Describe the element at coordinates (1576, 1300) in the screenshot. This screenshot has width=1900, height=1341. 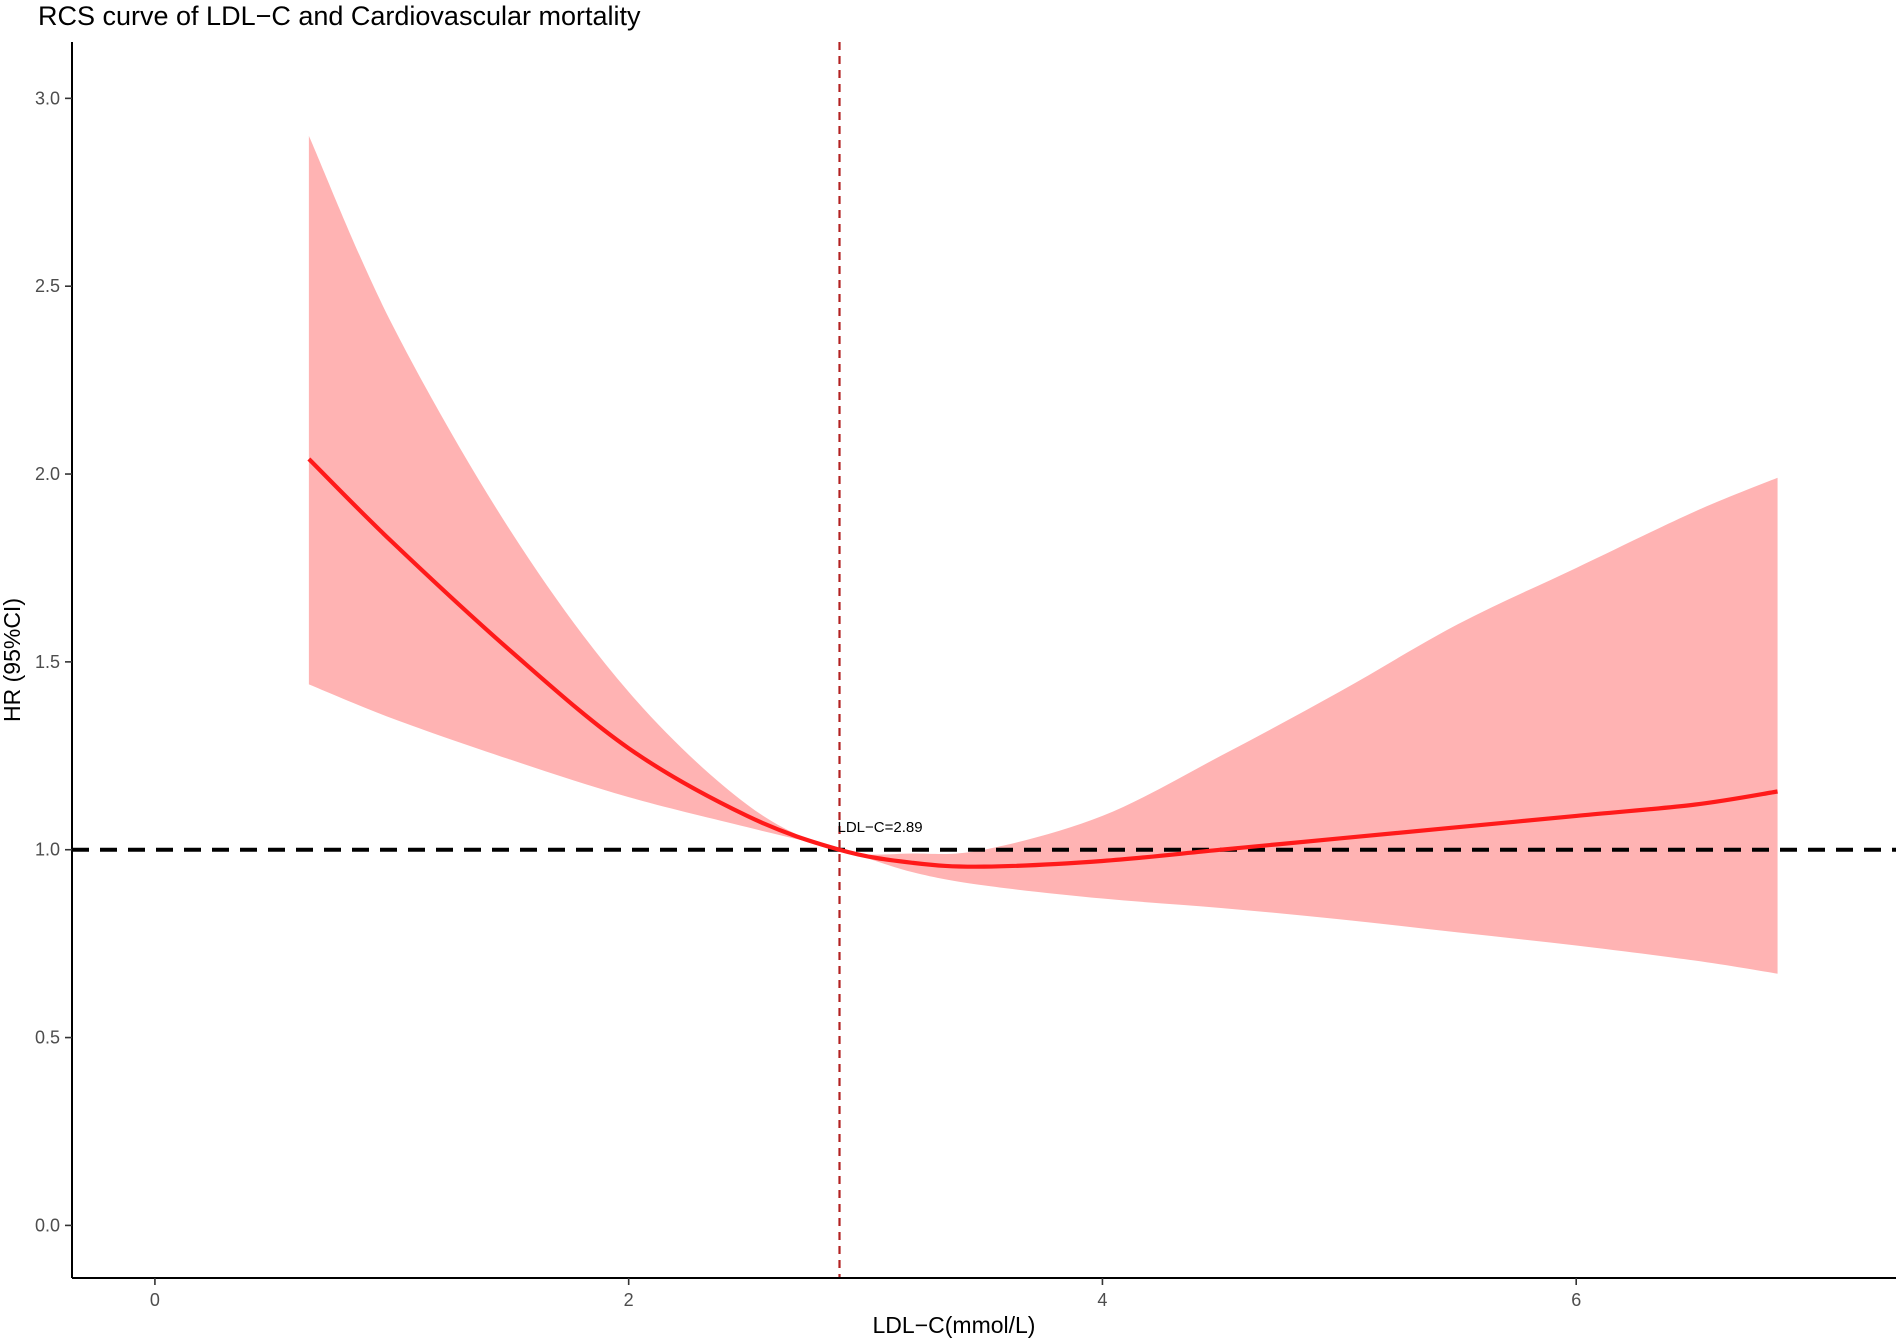
I see `x-tick-label: 6` at that location.